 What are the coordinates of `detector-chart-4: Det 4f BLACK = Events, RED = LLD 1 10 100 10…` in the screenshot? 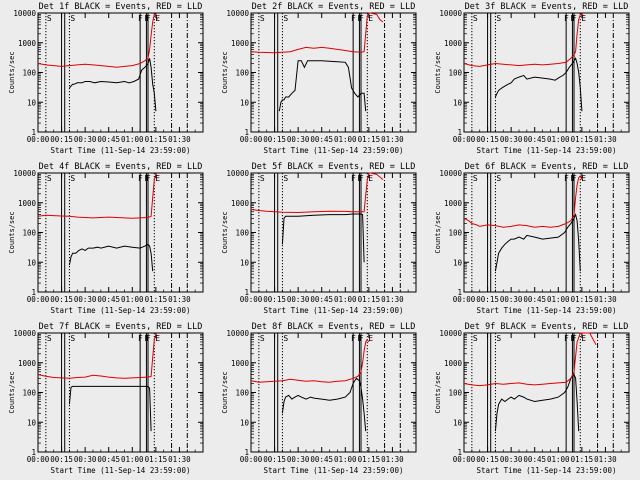 It's located at (106, 238).